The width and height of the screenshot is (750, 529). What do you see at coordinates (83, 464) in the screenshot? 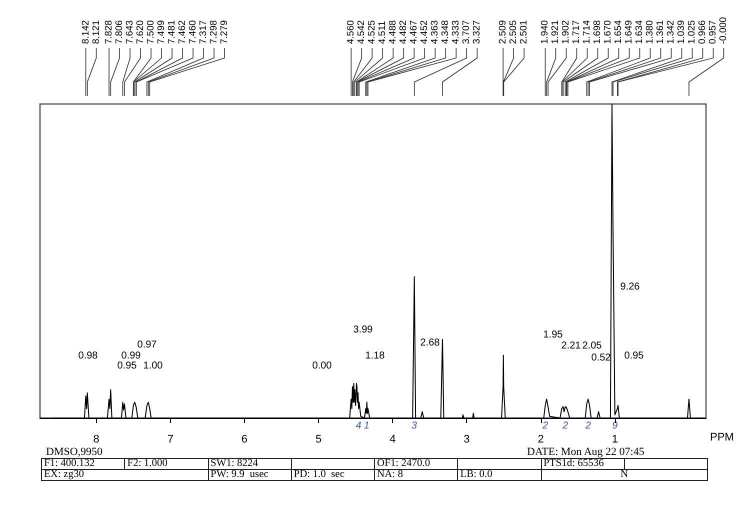
I see `text: F1: 400.132` at bounding box center [83, 464].